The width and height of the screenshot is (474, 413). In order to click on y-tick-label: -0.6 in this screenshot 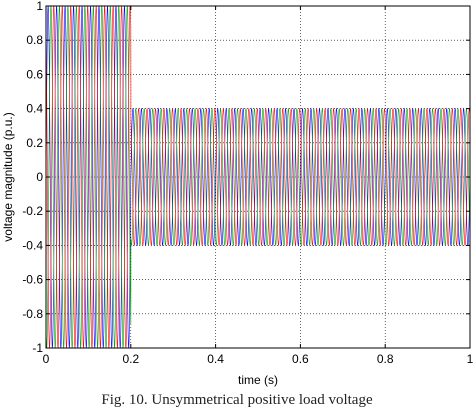, I will do `click(32, 280)`.